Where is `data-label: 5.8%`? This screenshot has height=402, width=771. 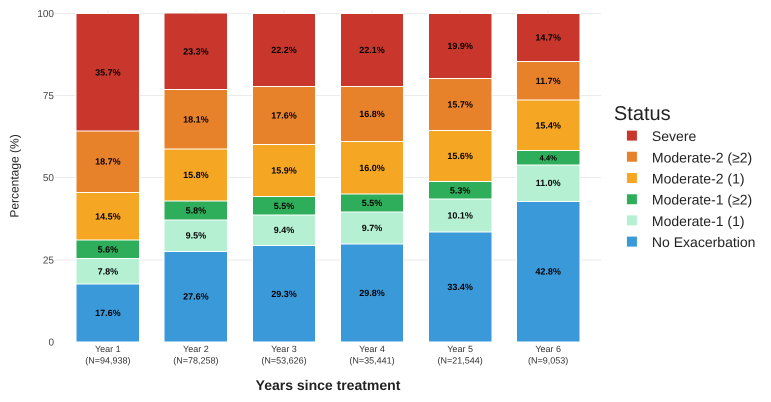
data-label: 5.8% is located at coordinates (196, 211).